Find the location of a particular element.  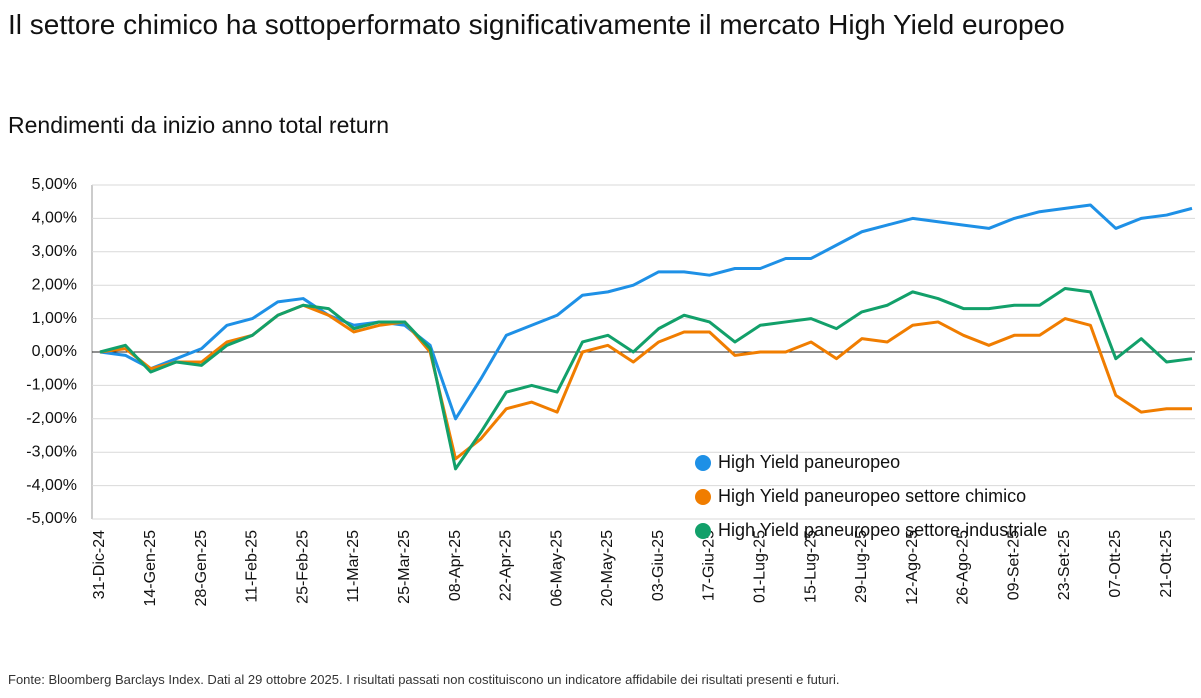

y-tick-label: 4,00% is located at coordinates (54, 218).